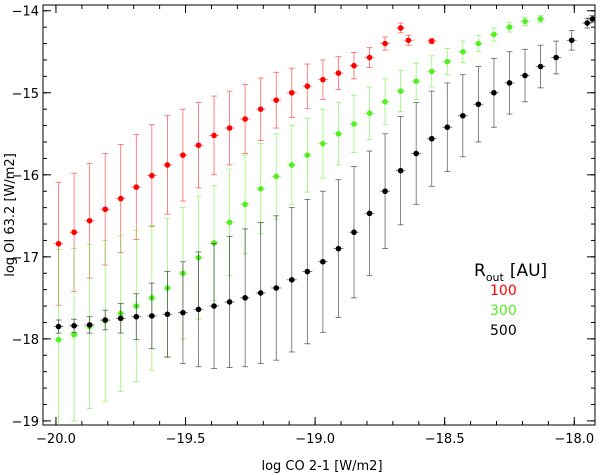 The height and width of the screenshot is (475, 600). What do you see at coordinates (25, 94) in the screenshot?
I see `y-tick-label: −15` at bounding box center [25, 94].